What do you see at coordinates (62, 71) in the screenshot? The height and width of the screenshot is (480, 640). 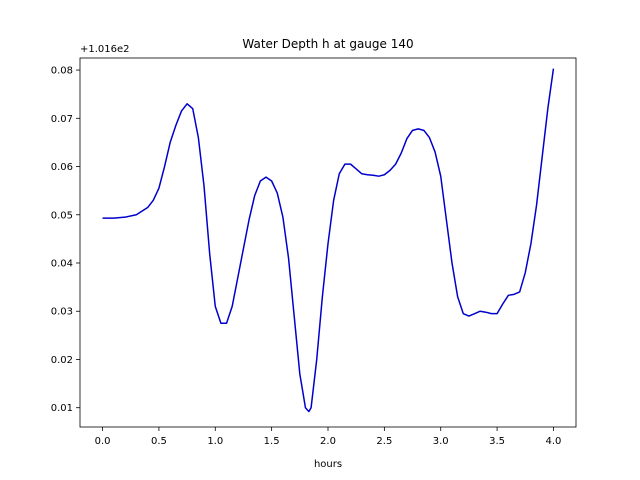 I see `y-tick-label-7: 0.08` at bounding box center [62, 71].